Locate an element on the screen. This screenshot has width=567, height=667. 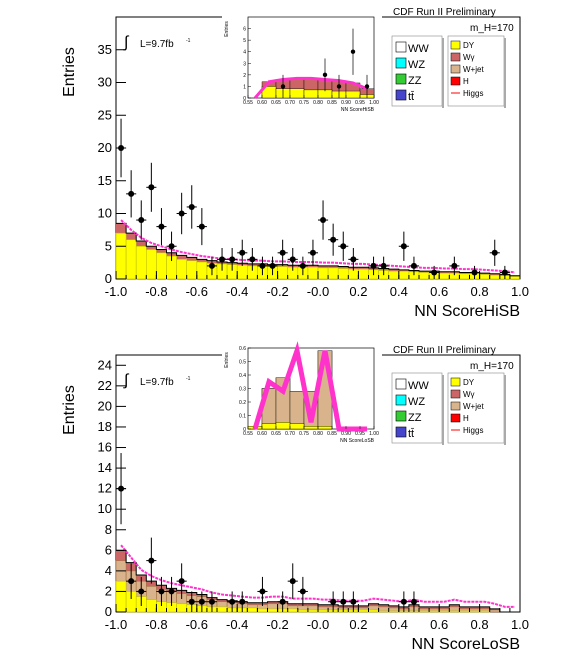
header-label: CDF Run II Preliminary is located at coordinates (444, 350).